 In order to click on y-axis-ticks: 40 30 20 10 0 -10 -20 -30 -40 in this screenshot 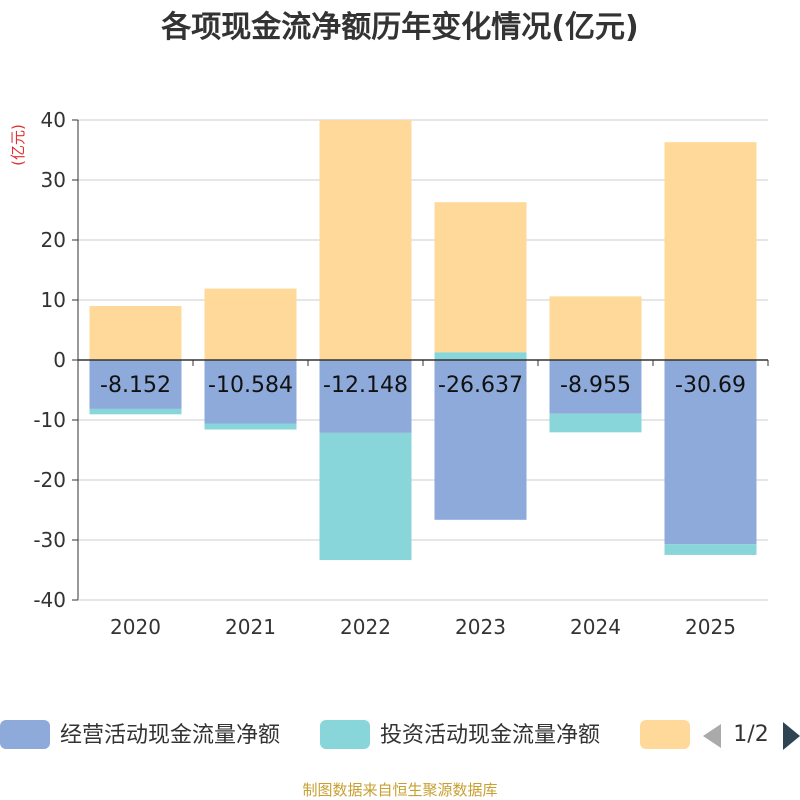, I will do `click(55, 360)`.